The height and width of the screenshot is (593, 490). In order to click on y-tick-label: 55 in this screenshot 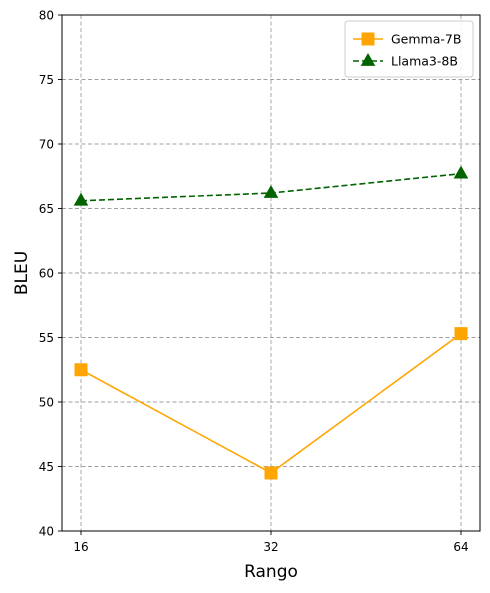, I will do `click(46, 338)`.